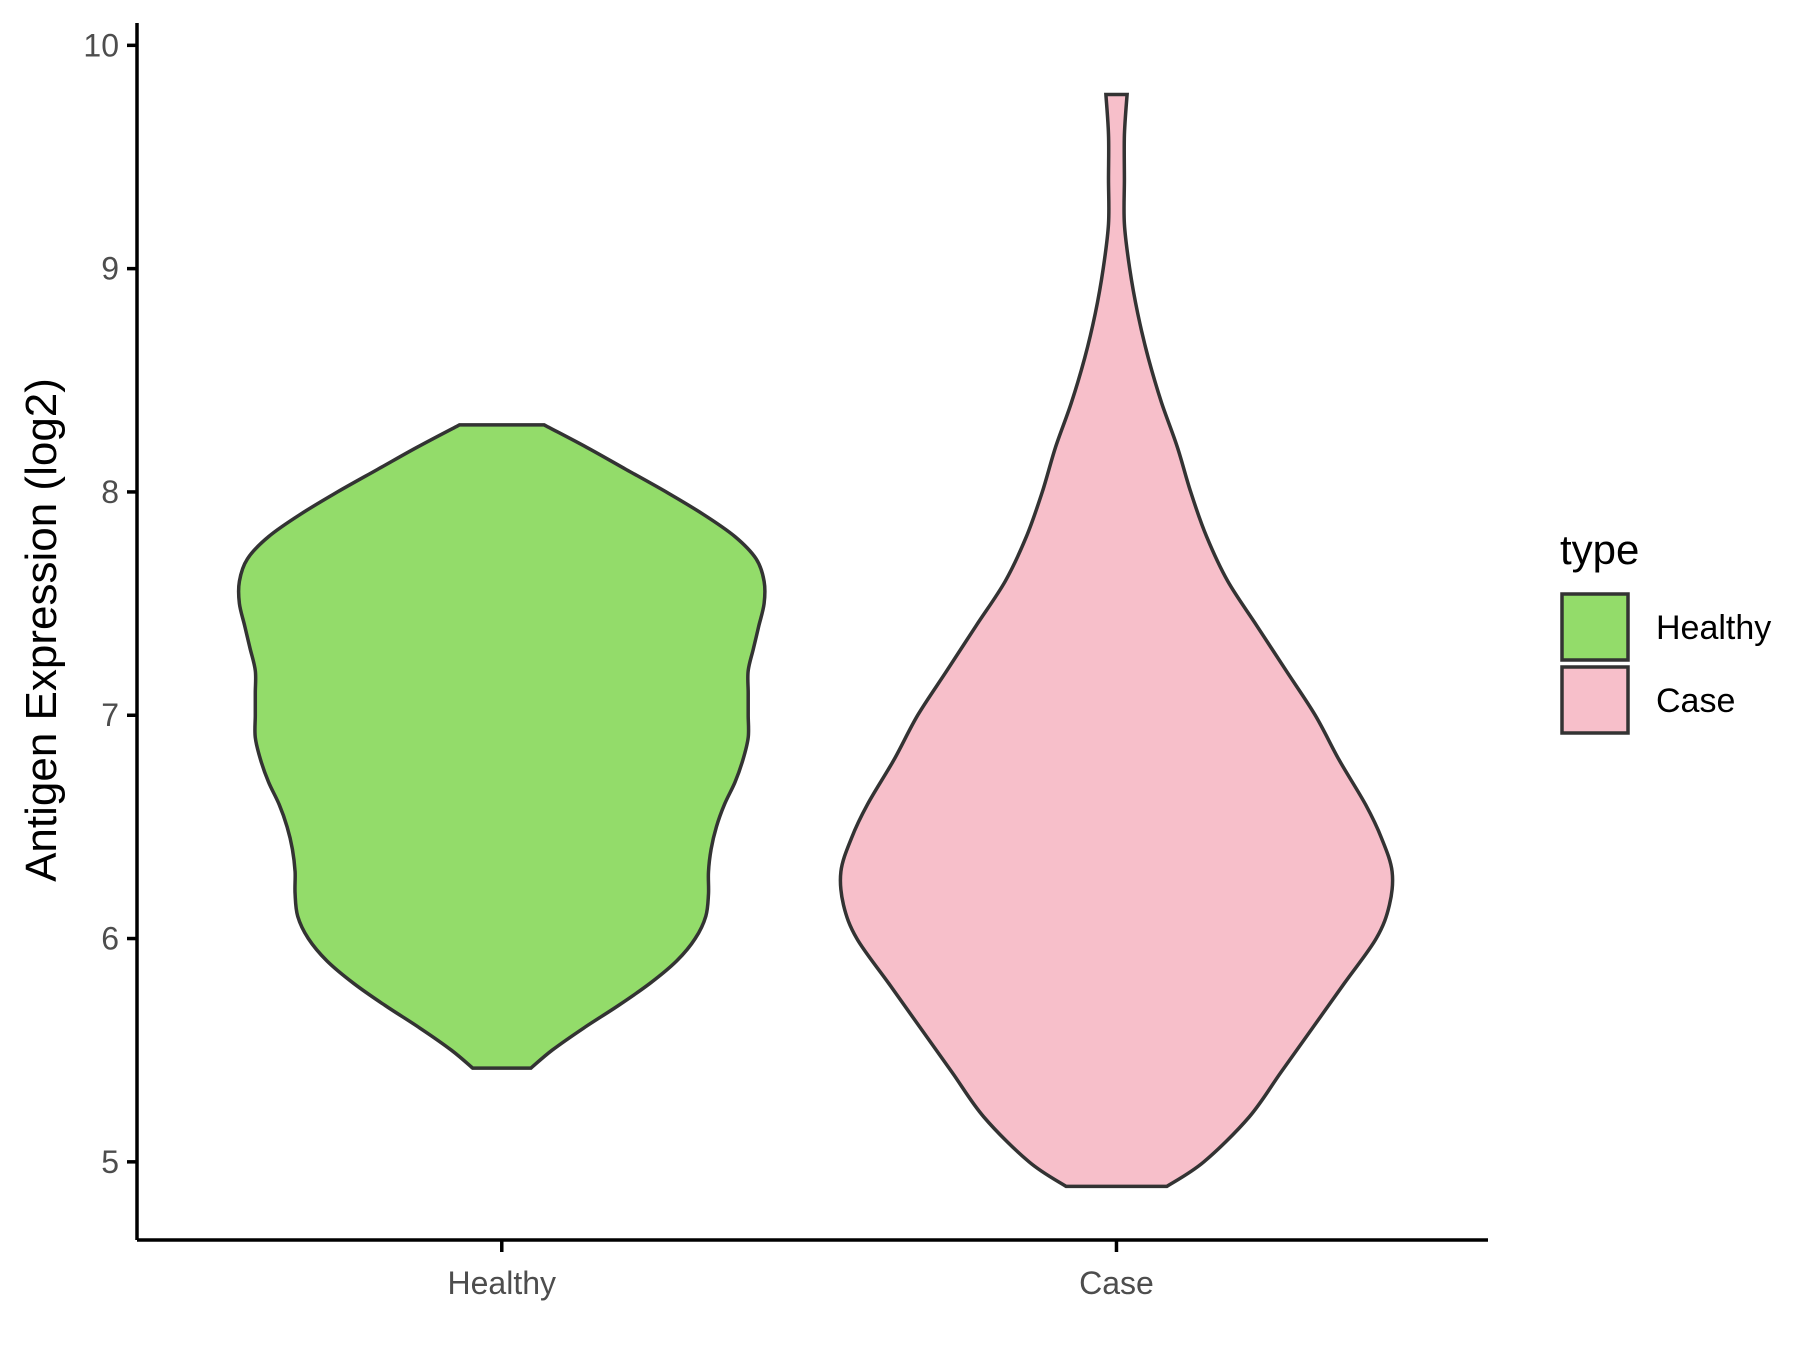 The height and width of the screenshot is (1350, 1800). What do you see at coordinates (110, 269) in the screenshot?
I see `y-tick-label: 9` at bounding box center [110, 269].